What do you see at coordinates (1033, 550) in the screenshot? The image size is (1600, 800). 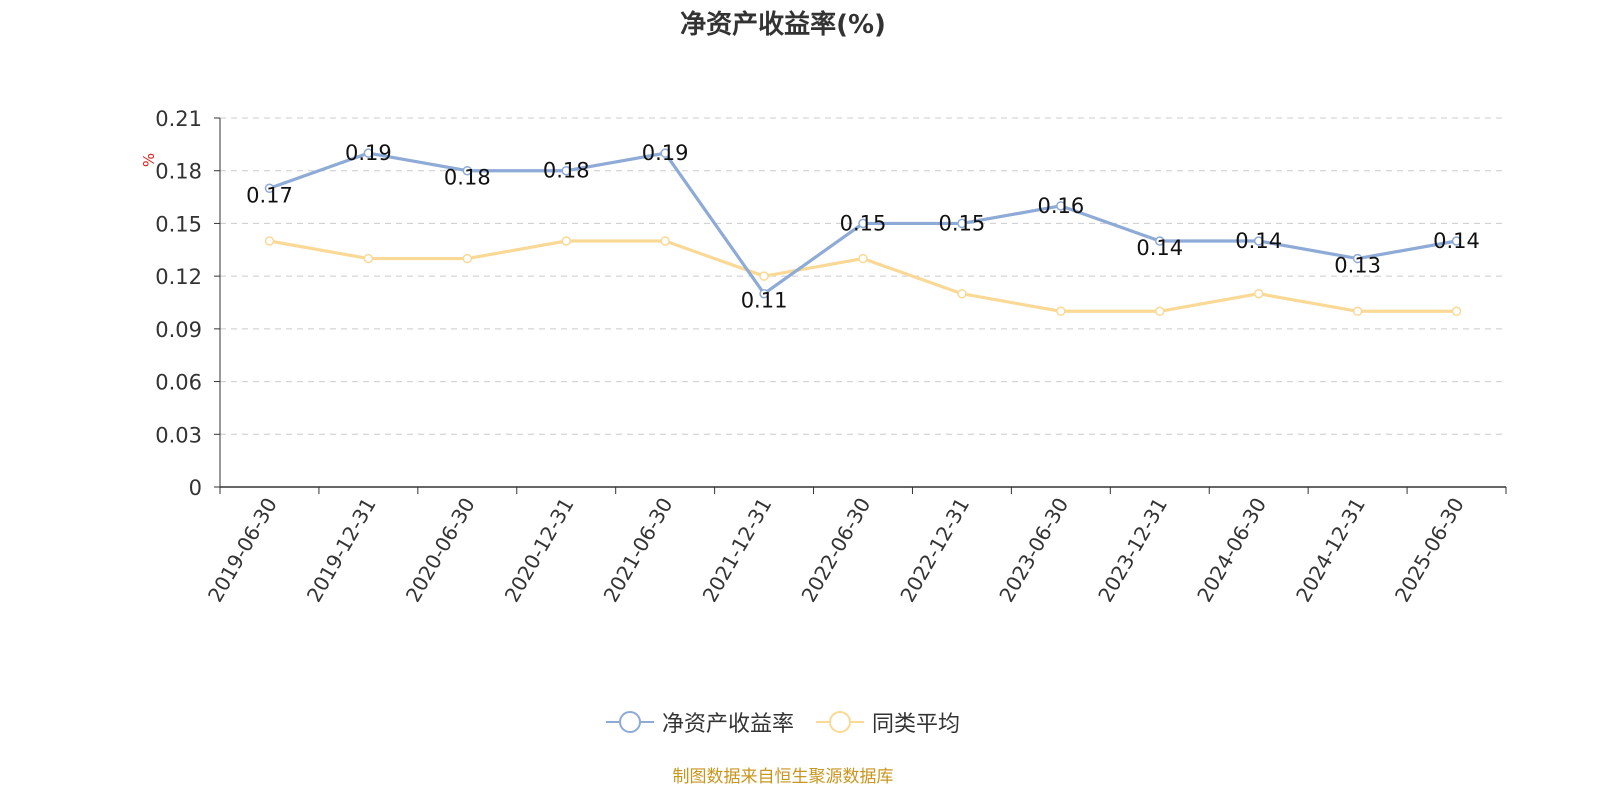 I see `x-tick-label: 2023-06-30` at bounding box center [1033, 550].